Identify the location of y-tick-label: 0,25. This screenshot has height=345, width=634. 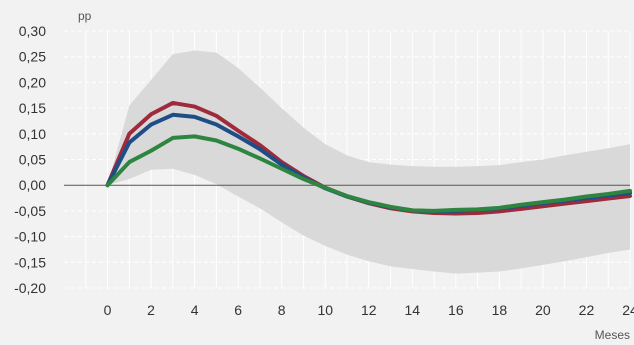
(32, 57).